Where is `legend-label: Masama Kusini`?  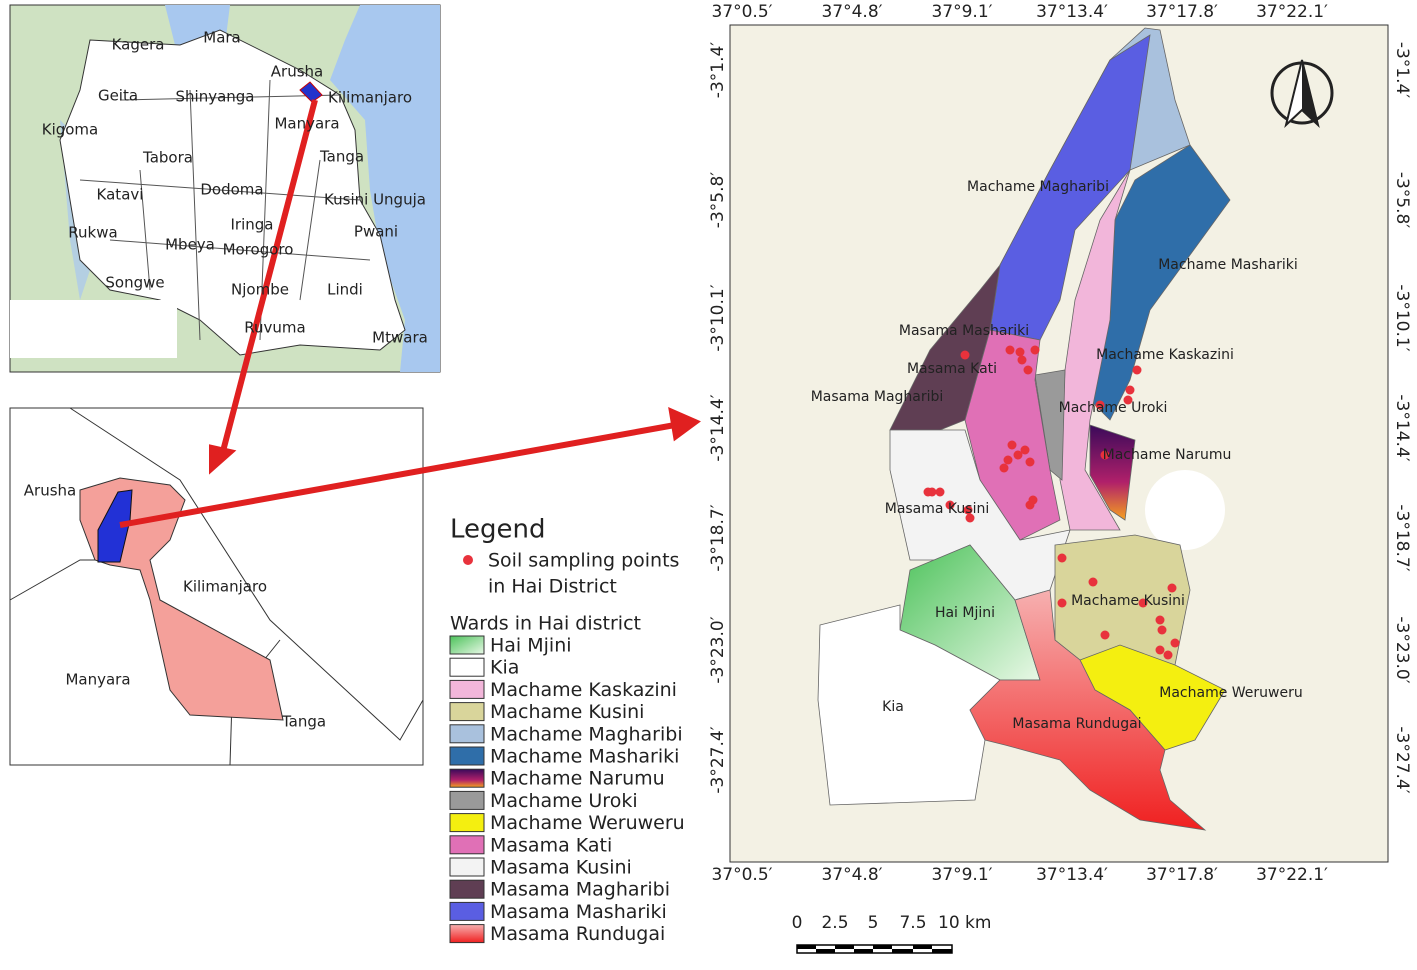 legend-label: Masama Kusini is located at coordinates (561, 868).